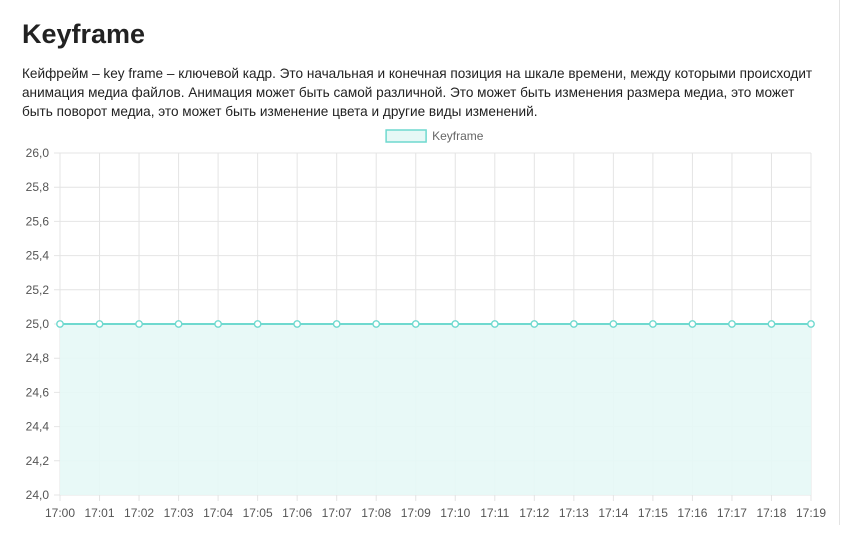  Describe the element at coordinates (406, 136) in the screenshot. I see `legend-swatch` at that location.